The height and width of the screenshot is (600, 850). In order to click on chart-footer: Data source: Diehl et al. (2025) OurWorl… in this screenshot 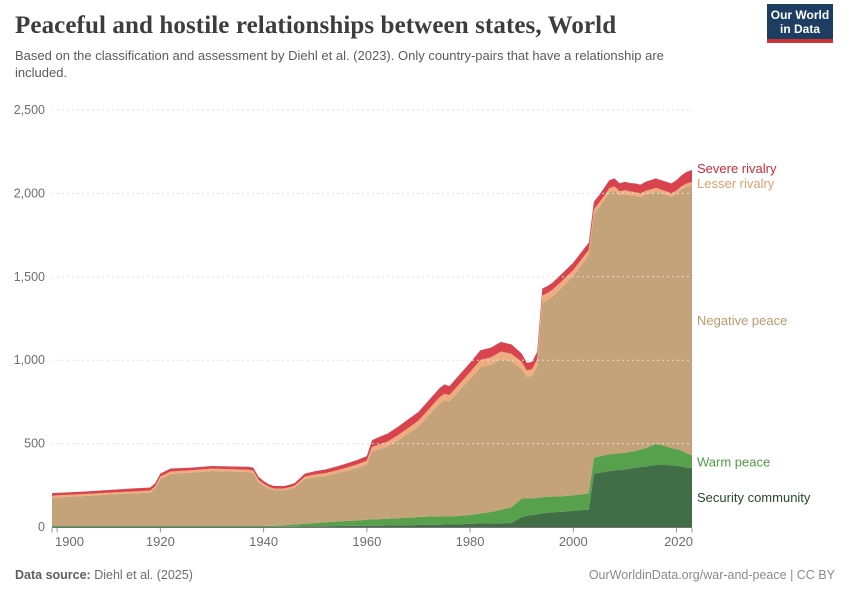, I will do `click(425, 575)`.